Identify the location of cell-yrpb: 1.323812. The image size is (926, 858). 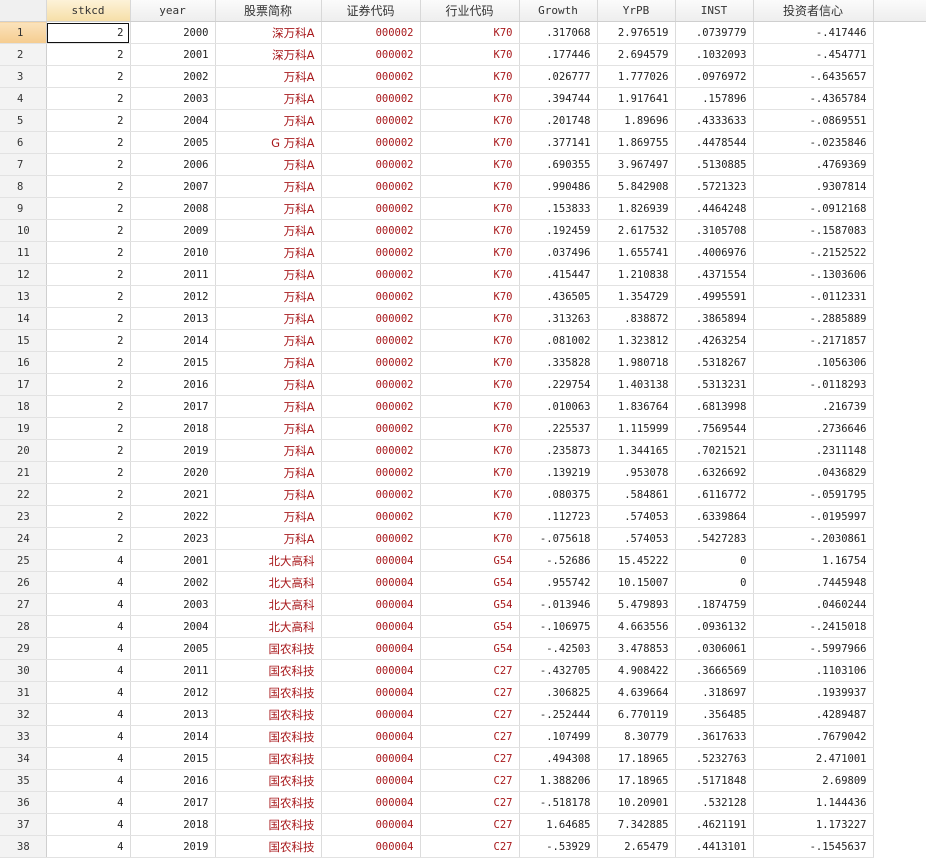
(636, 340).